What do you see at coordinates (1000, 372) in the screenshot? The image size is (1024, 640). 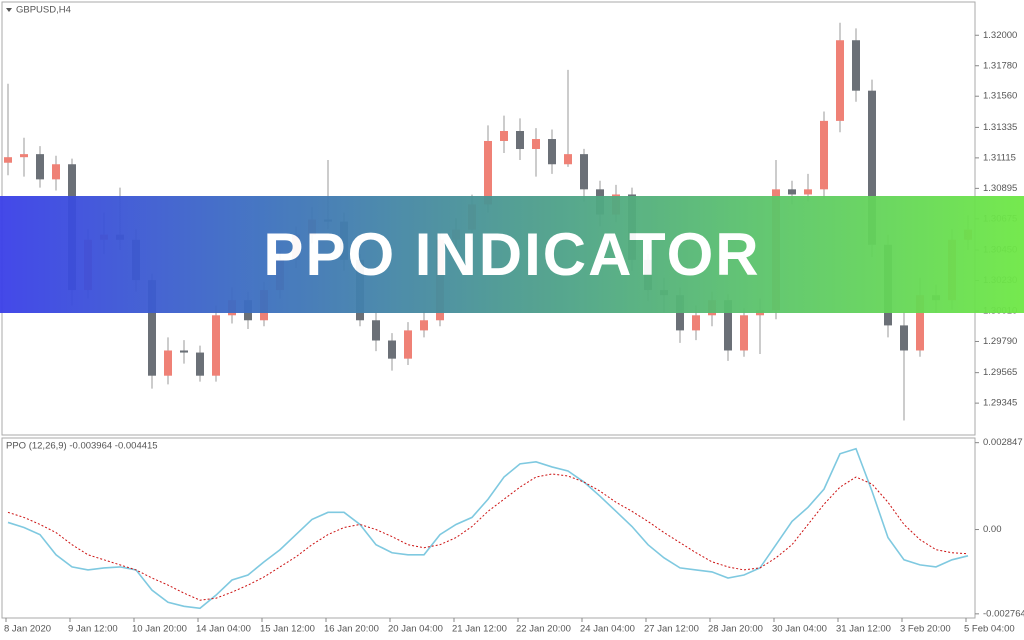 I see `y-tick-label: 1.29565` at bounding box center [1000, 372].